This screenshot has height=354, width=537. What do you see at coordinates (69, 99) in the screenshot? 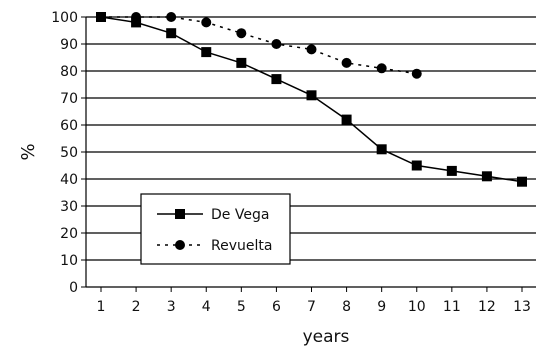
I see `y-tick-label: 70` at bounding box center [69, 99].